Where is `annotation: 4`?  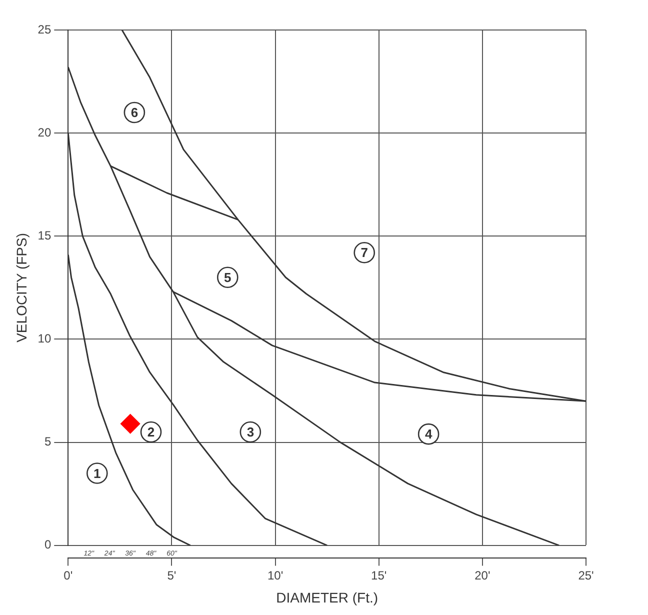 annotation: 4 is located at coordinates (428, 434).